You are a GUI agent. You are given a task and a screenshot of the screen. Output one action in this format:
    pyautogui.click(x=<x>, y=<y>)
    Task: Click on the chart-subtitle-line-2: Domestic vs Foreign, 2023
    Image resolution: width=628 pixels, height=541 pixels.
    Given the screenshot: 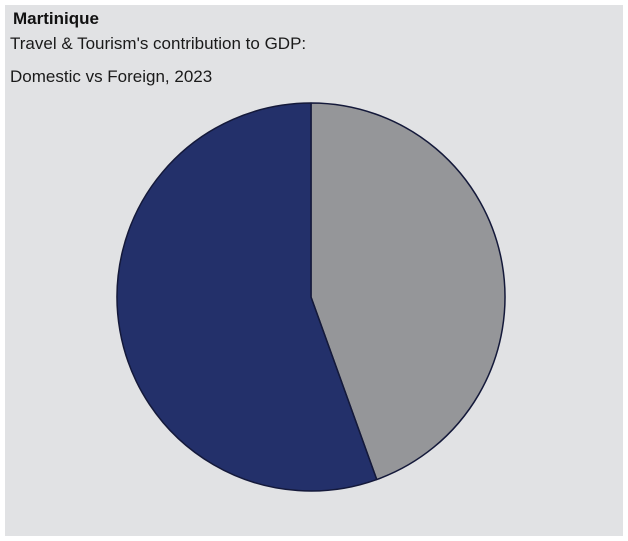 What is the action you would take?
    pyautogui.click(x=111, y=76)
    